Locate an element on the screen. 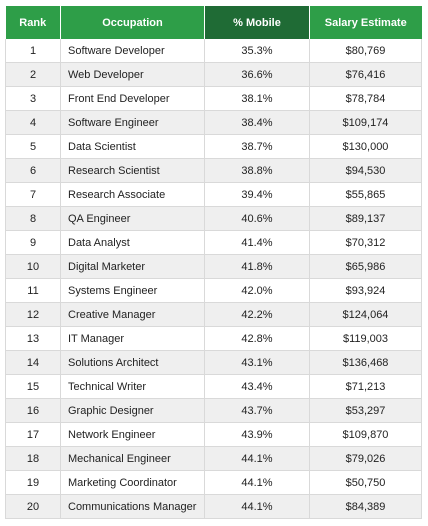 The image size is (428, 526). mobile-percent-cell: 38.4% is located at coordinates (257, 122).